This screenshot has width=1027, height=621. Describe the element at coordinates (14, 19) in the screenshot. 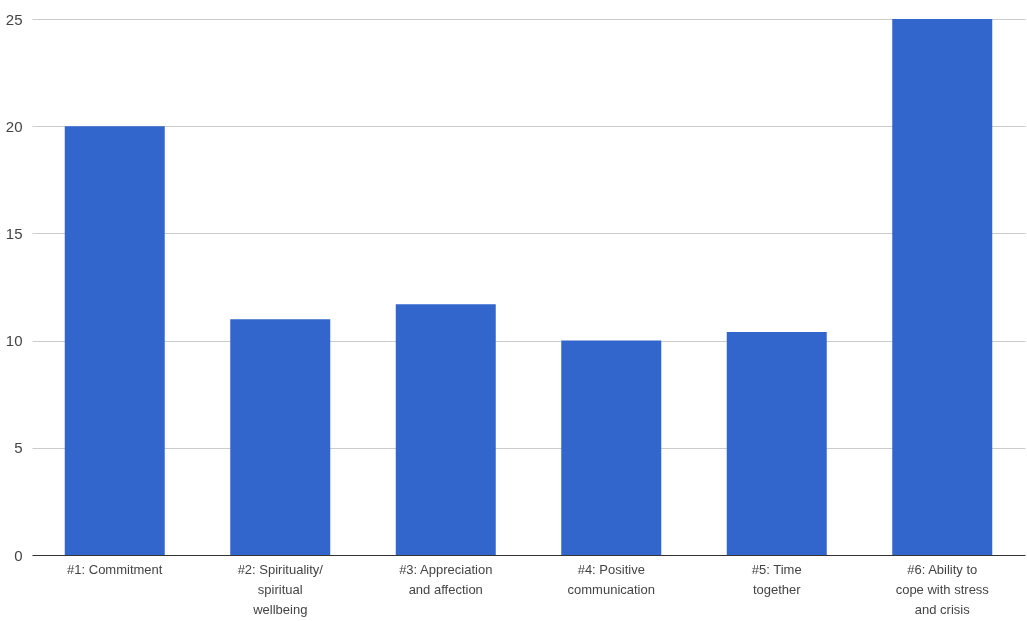

I see `y-tick-label: 25` at that location.